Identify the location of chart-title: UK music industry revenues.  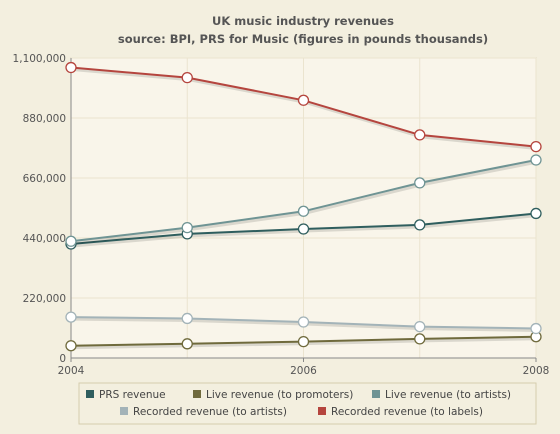
(303, 21).